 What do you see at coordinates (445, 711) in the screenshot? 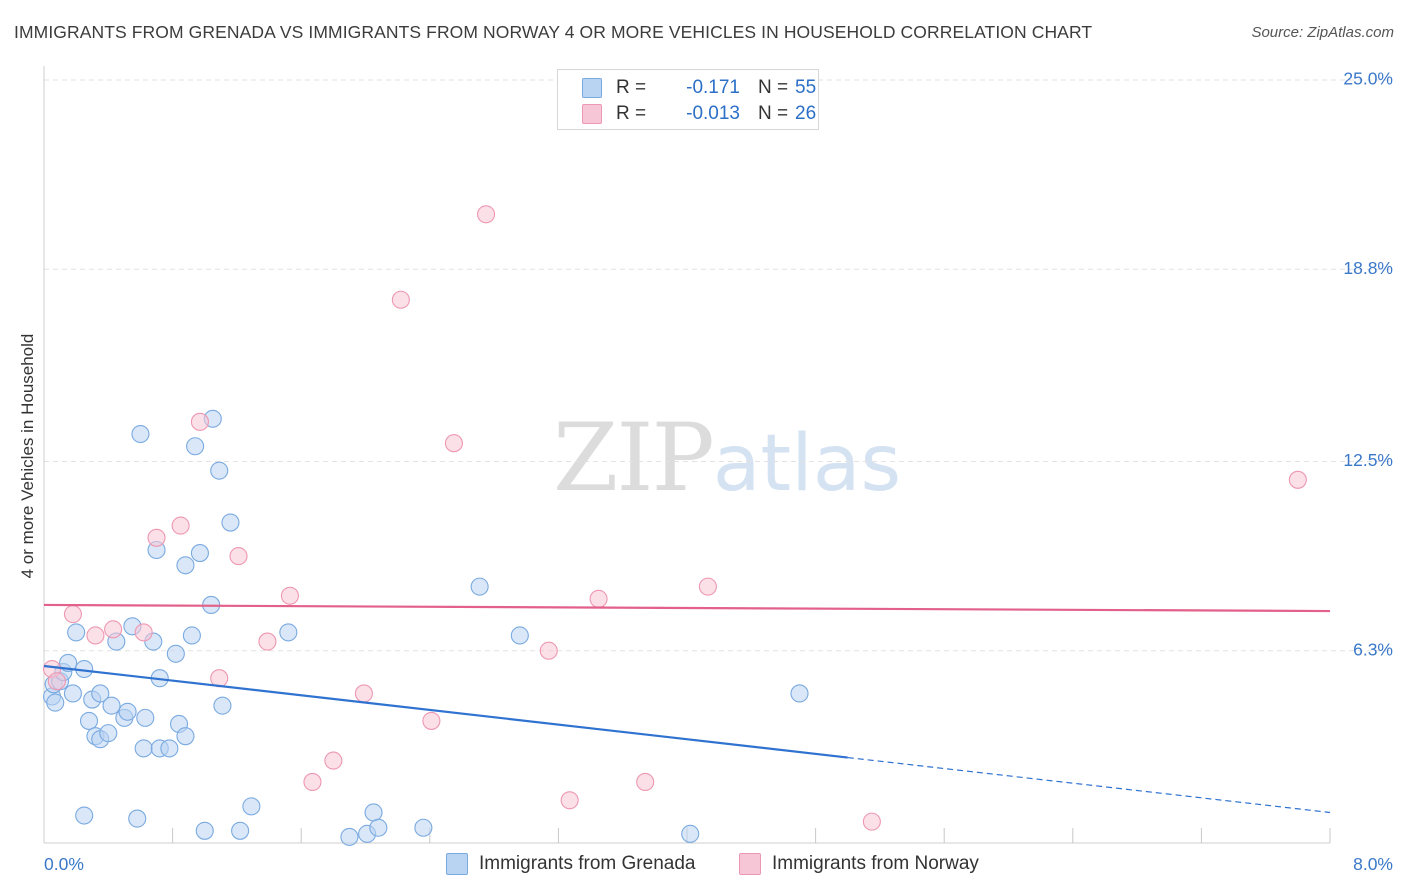
I see `trend-line-blue` at bounding box center [445, 711].